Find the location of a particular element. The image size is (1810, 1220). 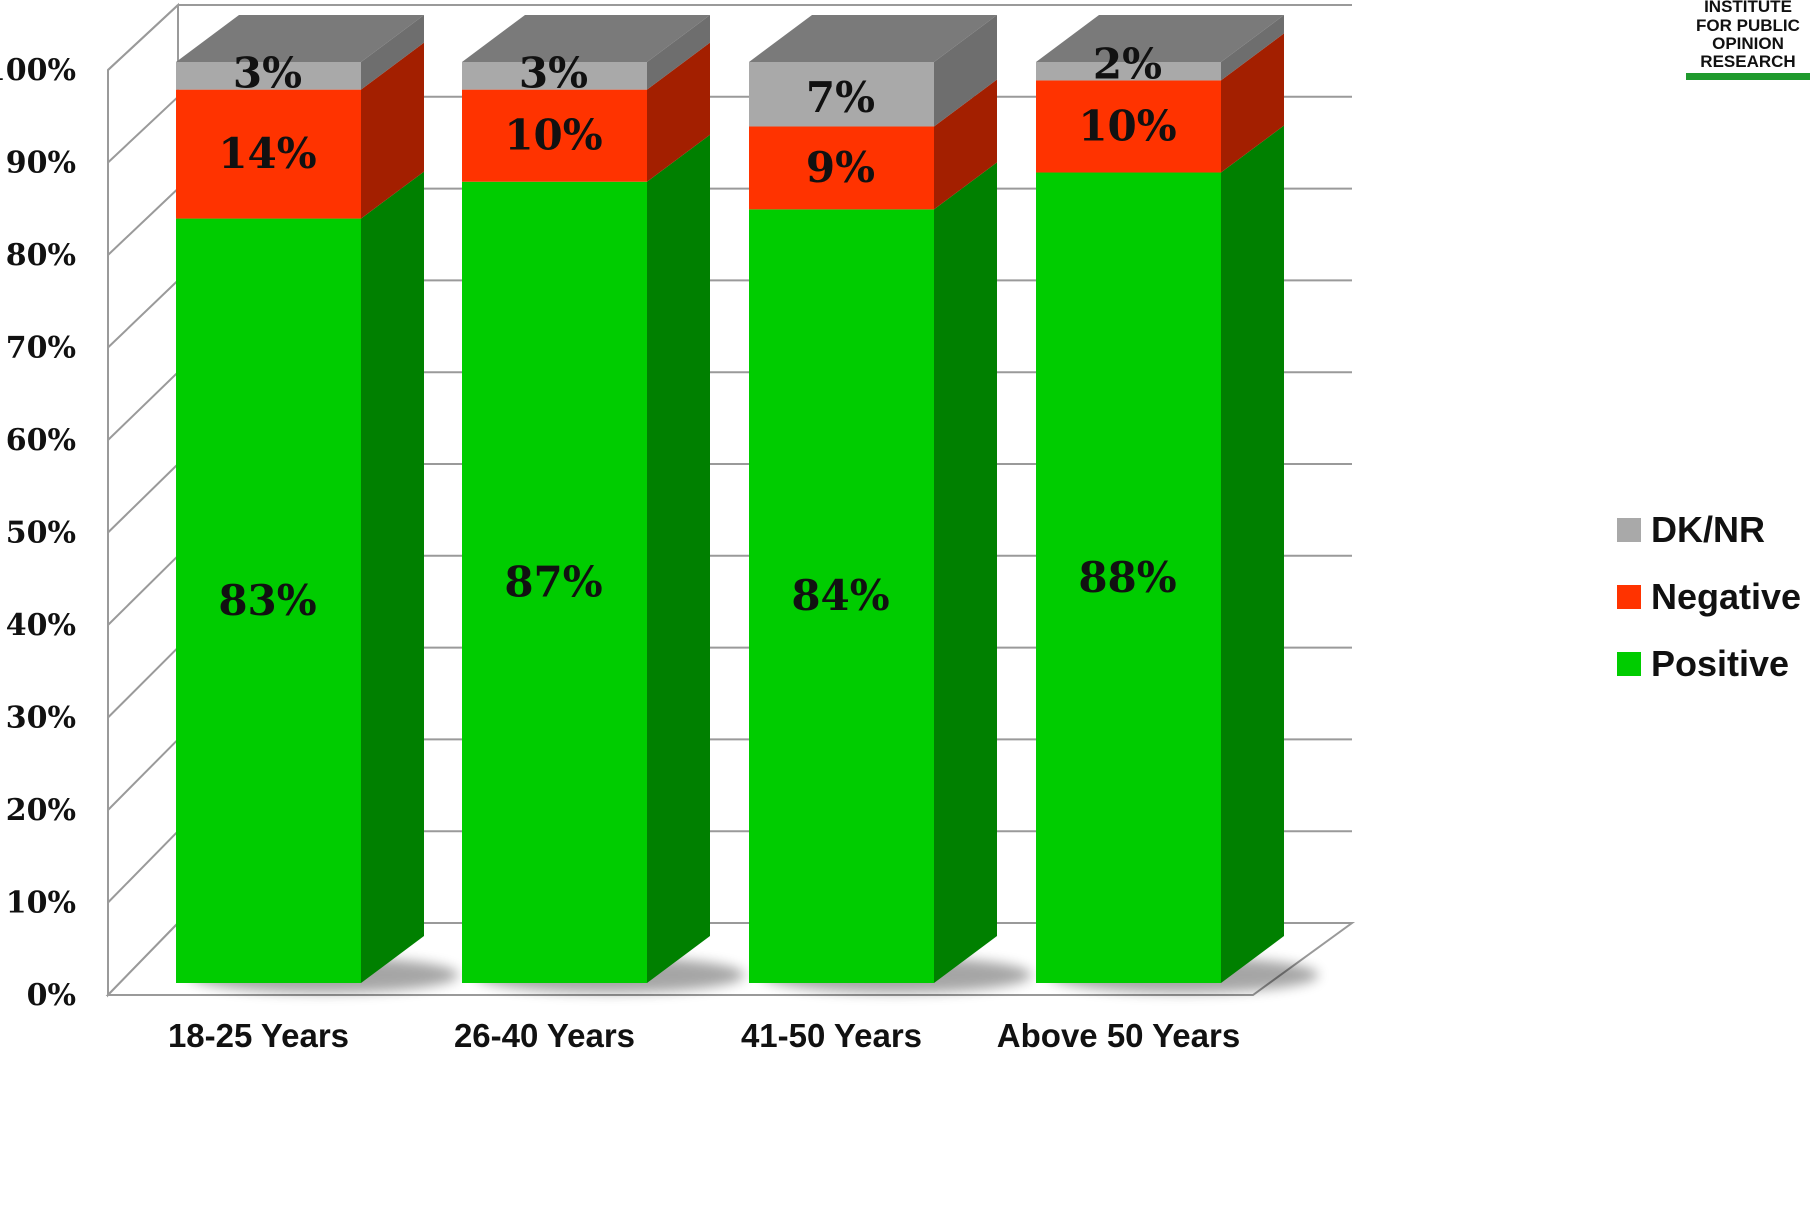

data-label-41-50-years-positive: 84% is located at coordinates (840, 595).